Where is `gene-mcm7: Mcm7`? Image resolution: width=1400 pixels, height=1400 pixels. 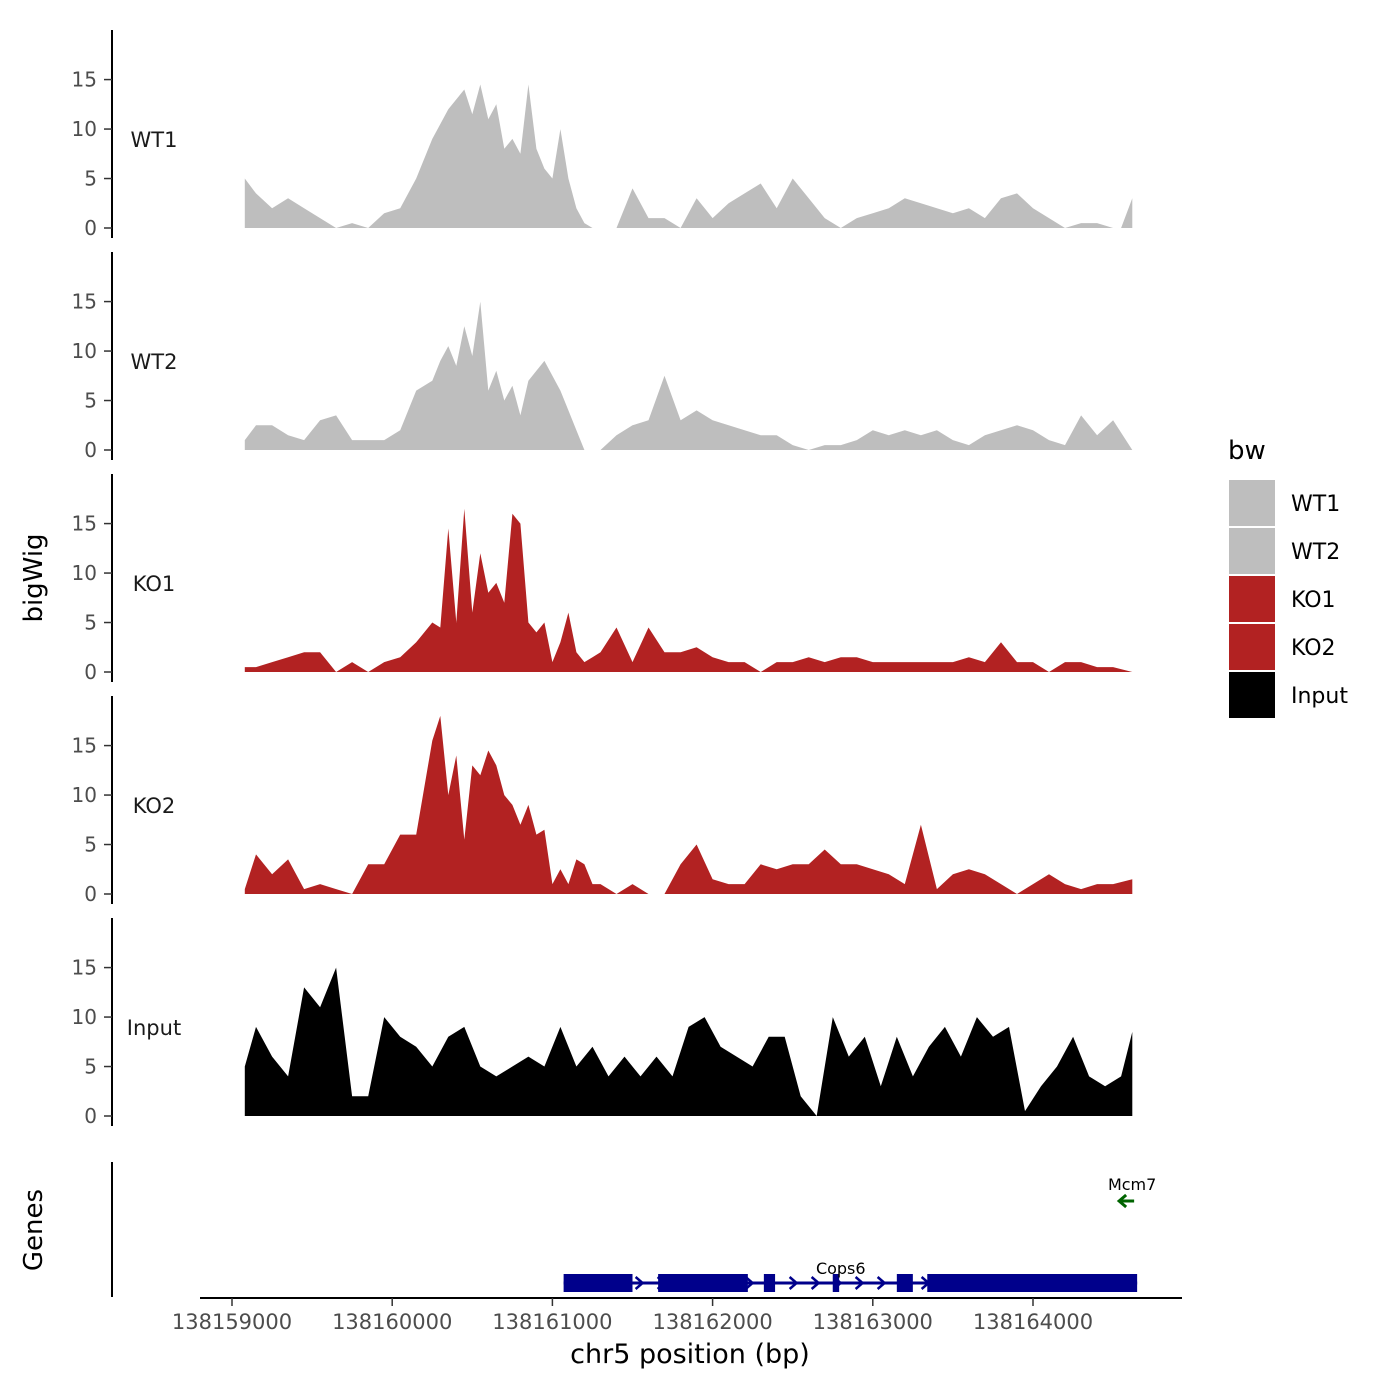
gene-mcm7: Mcm7 is located at coordinates (1132, 1192).